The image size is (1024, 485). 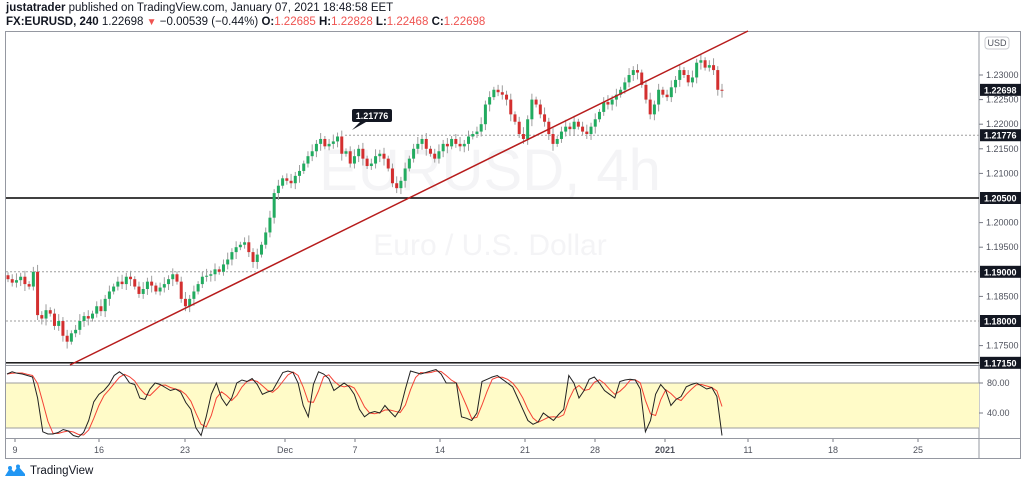 I want to click on last-price: 1.22698, so click(x=122, y=21).